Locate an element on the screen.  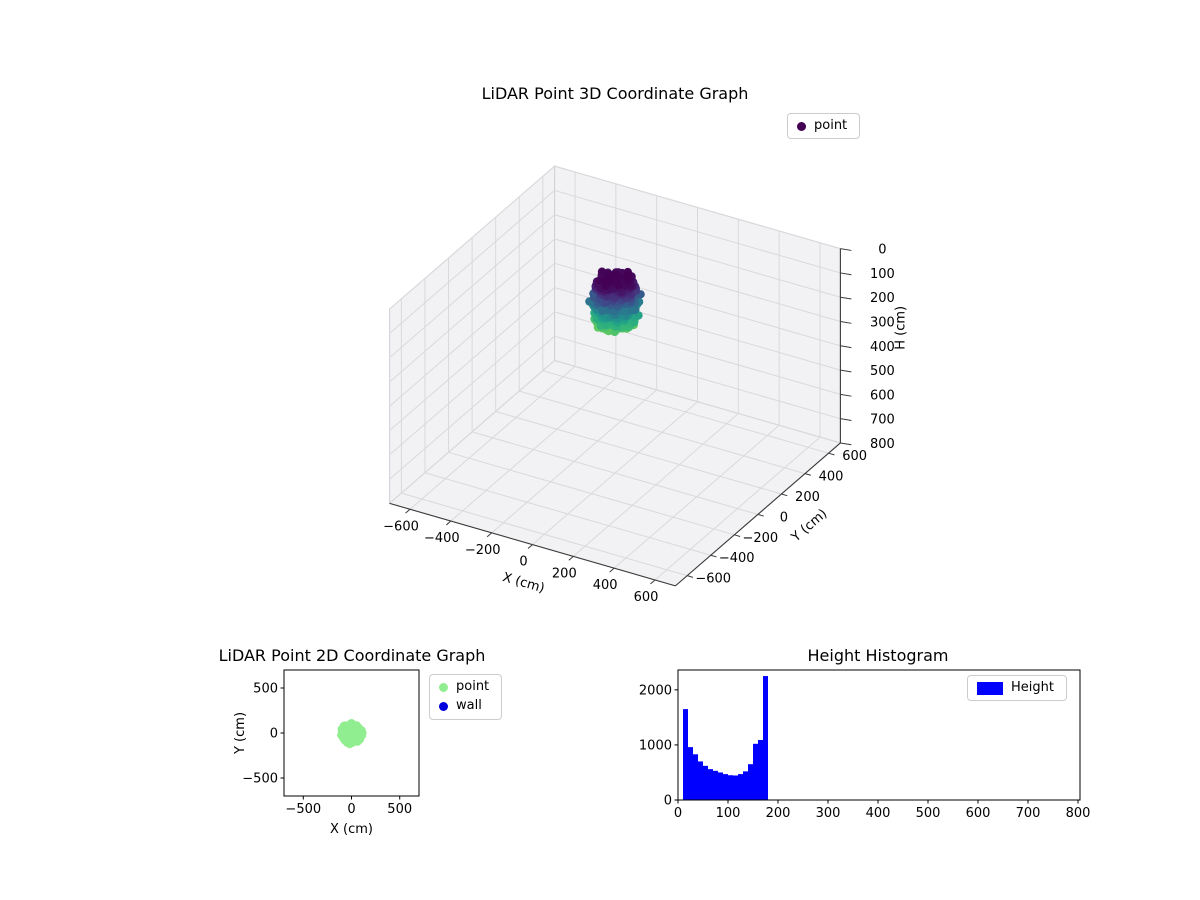
plot3d-y-tick-label: 400 is located at coordinates (831, 477).